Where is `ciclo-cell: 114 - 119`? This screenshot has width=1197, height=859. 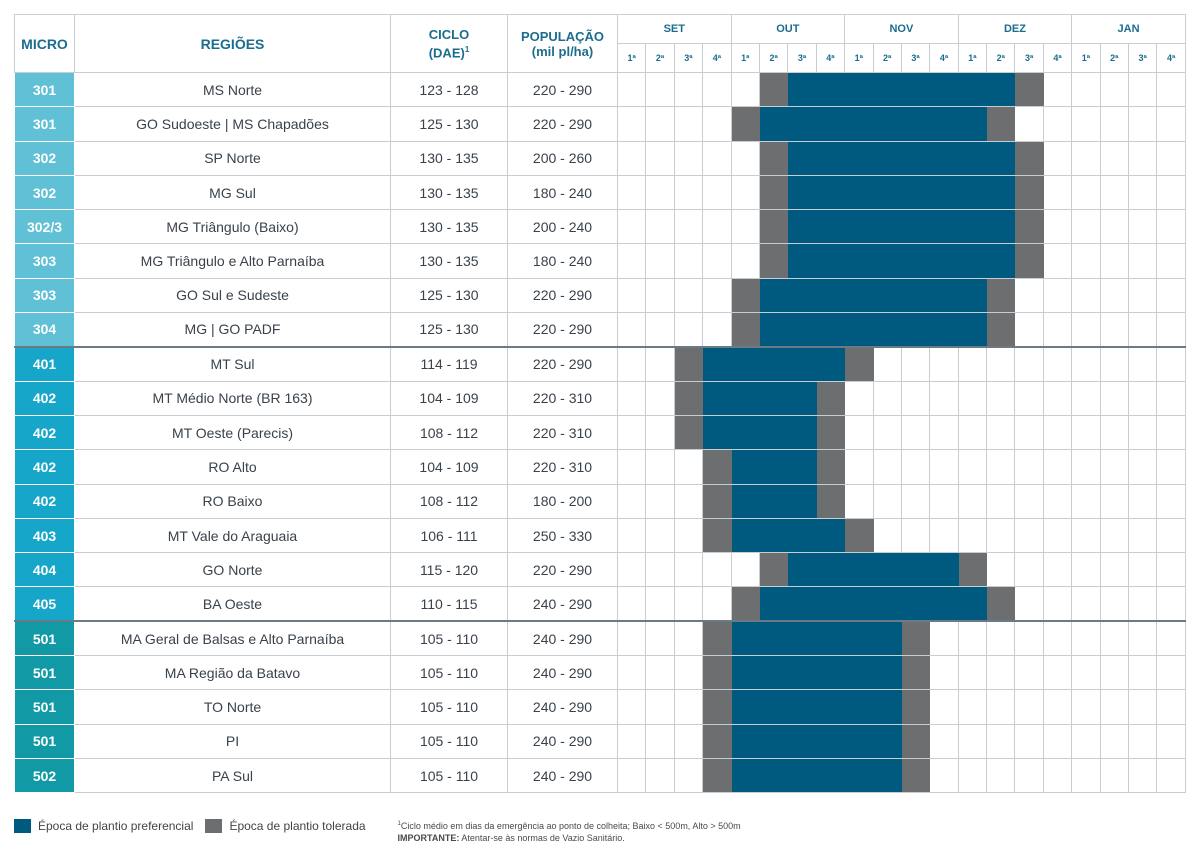
ciclo-cell: 114 - 119 is located at coordinates (449, 363).